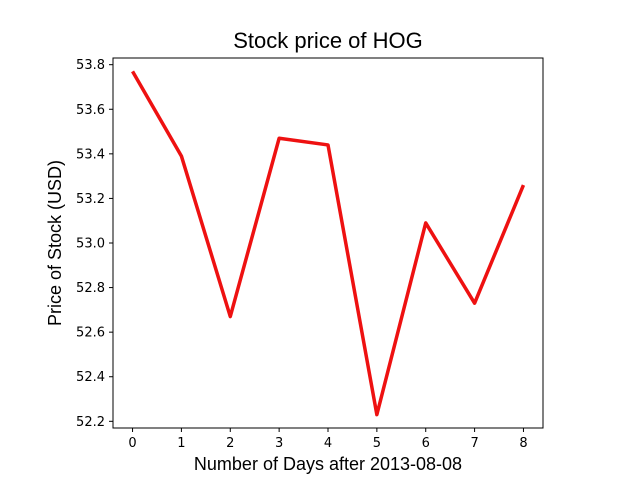 This screenshot has width=640, height=480. Describe the element at coordinates (90, 244) in the screenshot. I see `y-tick-label: 53.0` at that location.